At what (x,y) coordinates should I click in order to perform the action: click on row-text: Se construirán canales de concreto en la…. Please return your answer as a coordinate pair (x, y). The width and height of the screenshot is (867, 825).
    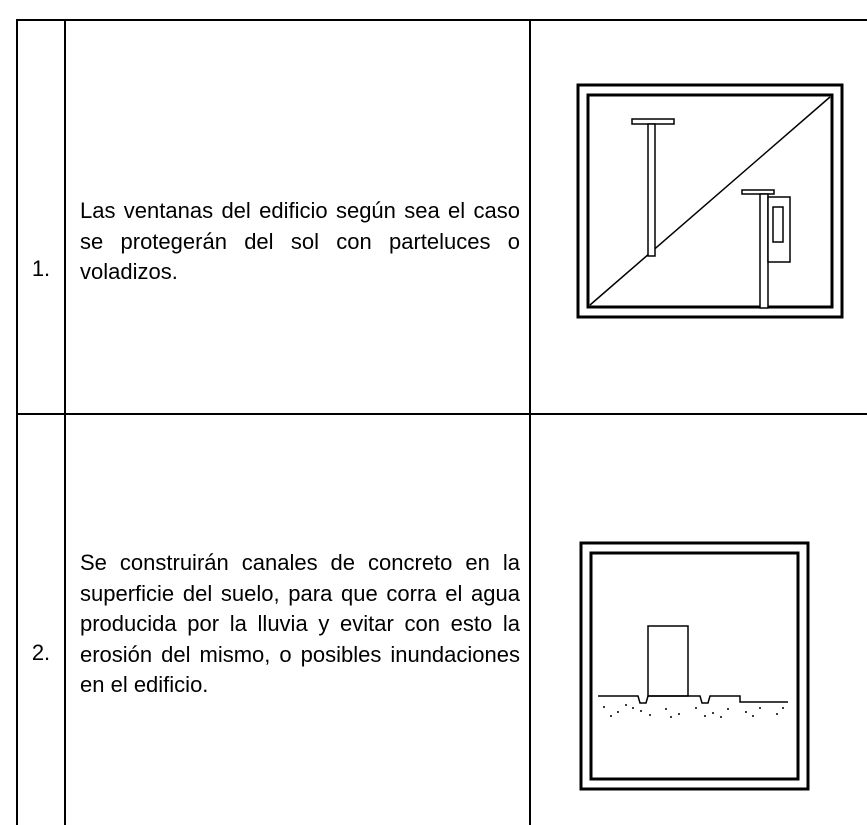
    Looking at the image, I should click on (300, 623).